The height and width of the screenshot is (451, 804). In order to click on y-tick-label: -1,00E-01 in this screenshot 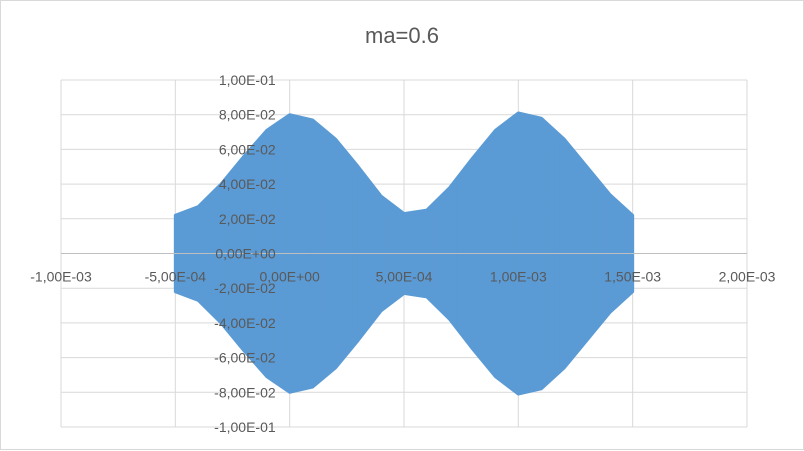, I will do `click(245, 427)`.